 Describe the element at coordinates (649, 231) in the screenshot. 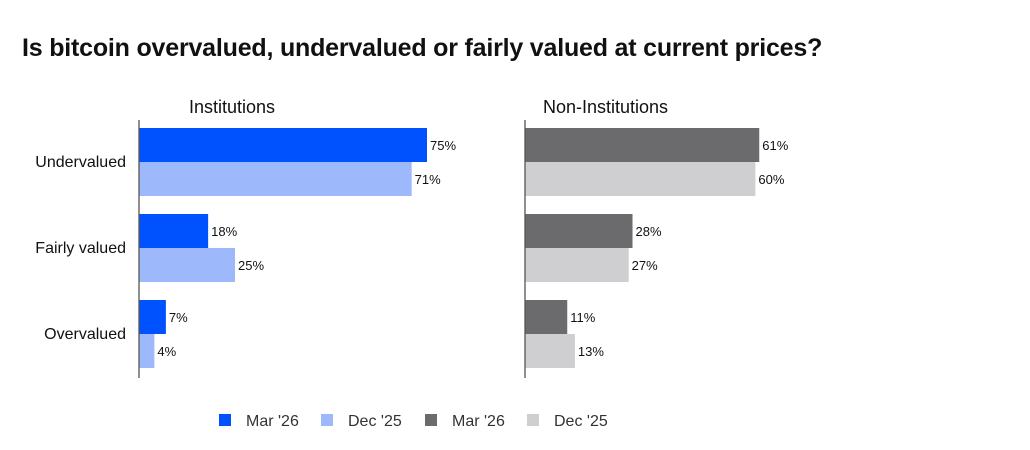

I see `data-label: 28%` at that location.